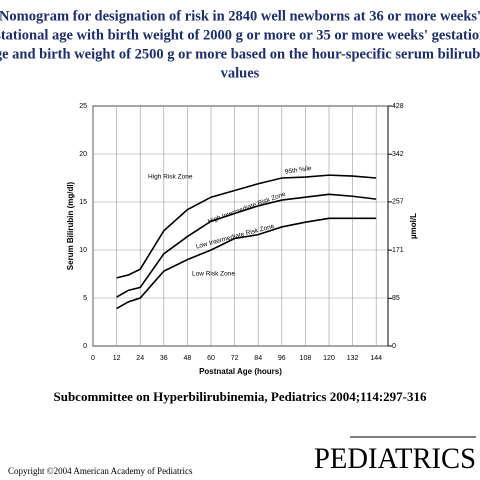 This screenshot has width=480, height=480. I want to click on y-tick-label: 20, so click(83, 154).